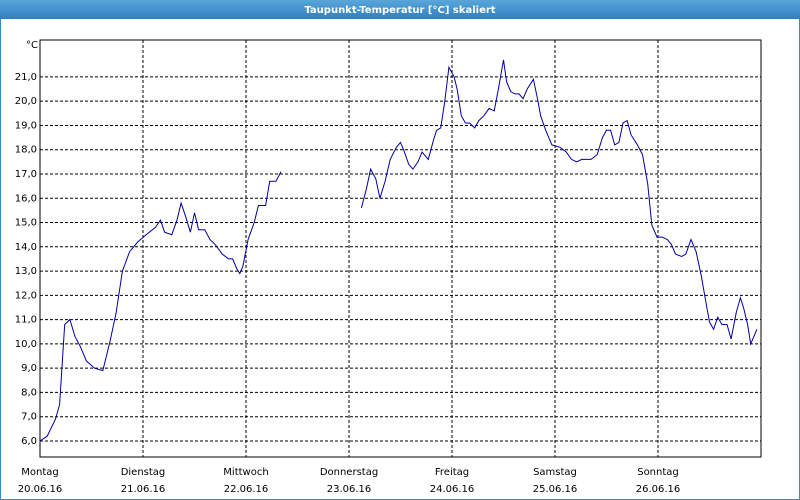 The height and width of the screenshot is (500, 800). I want to click on x-tick-label: Mittwoch, so click(245, 472).